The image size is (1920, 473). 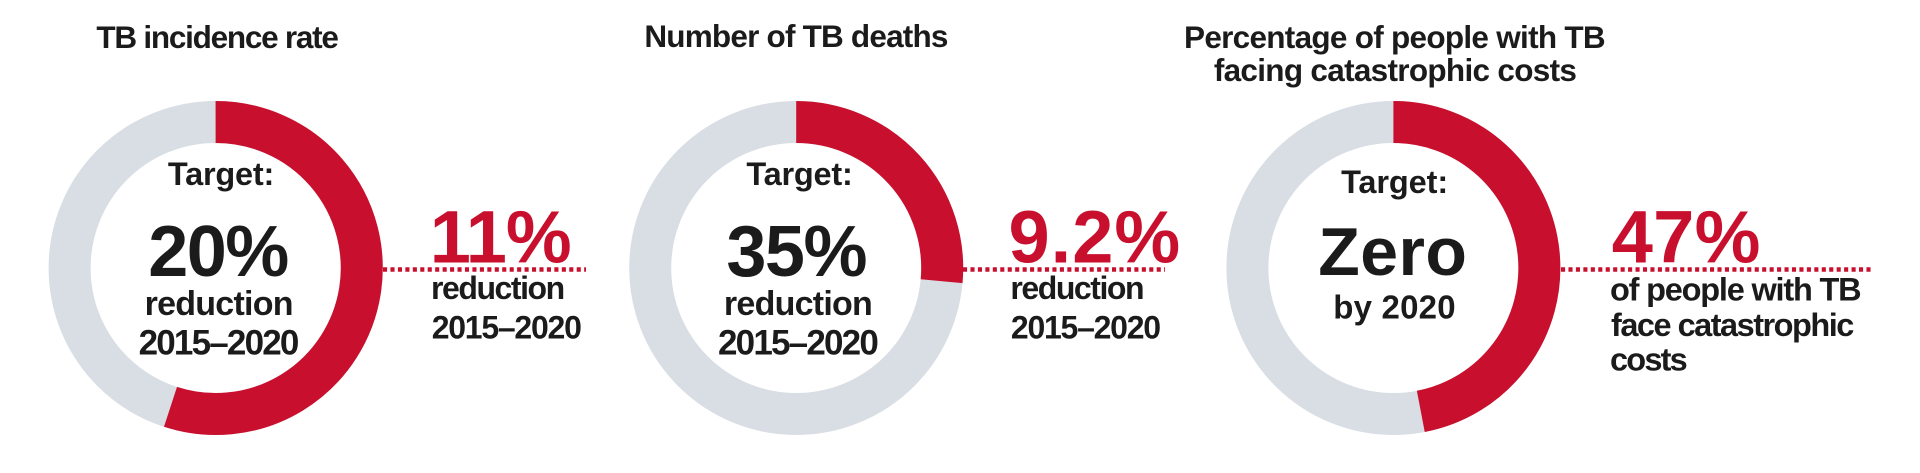 What do you see at coordinates (1648, 360) in the screenshot?
I see `svg-text: costs` at bounding box center [1648, 360].